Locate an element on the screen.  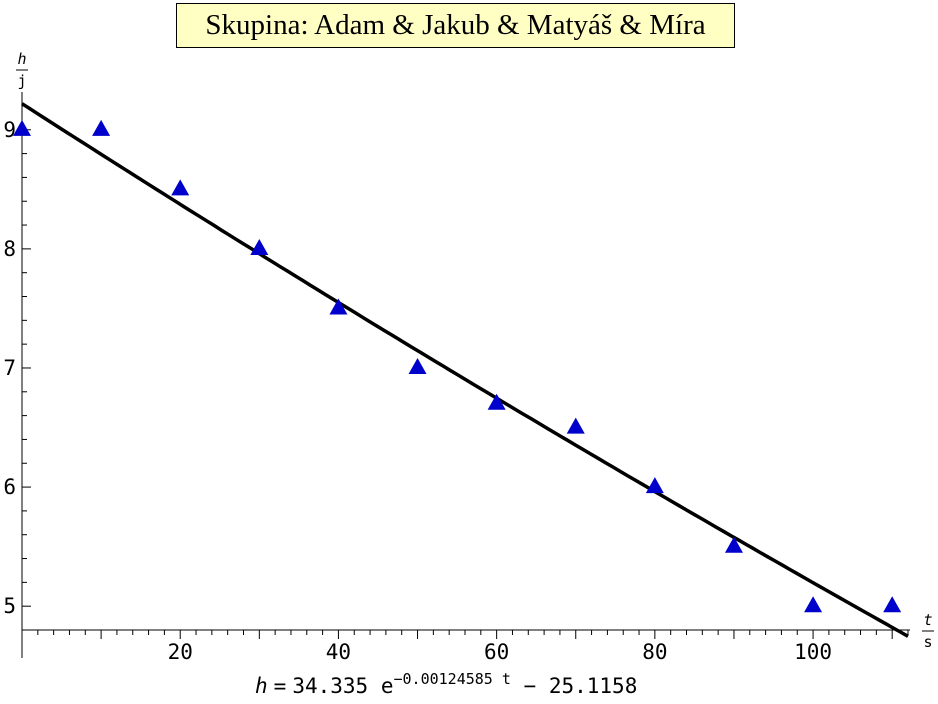
formula-lhs: h is located at coordinates (261, 686).